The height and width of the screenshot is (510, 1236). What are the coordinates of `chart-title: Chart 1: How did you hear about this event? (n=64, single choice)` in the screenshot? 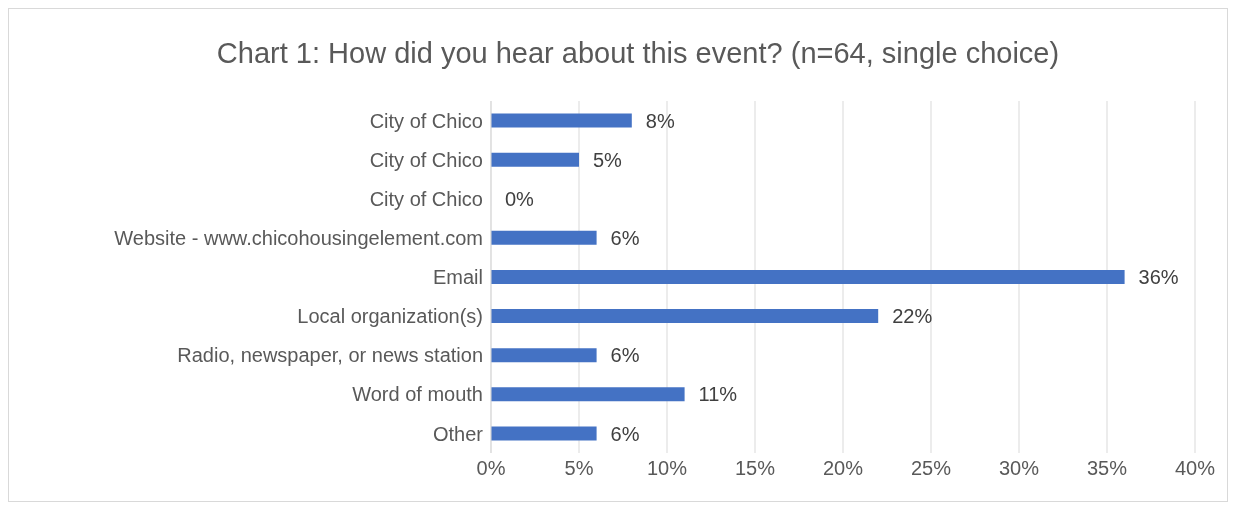 It's located at (638, 53).